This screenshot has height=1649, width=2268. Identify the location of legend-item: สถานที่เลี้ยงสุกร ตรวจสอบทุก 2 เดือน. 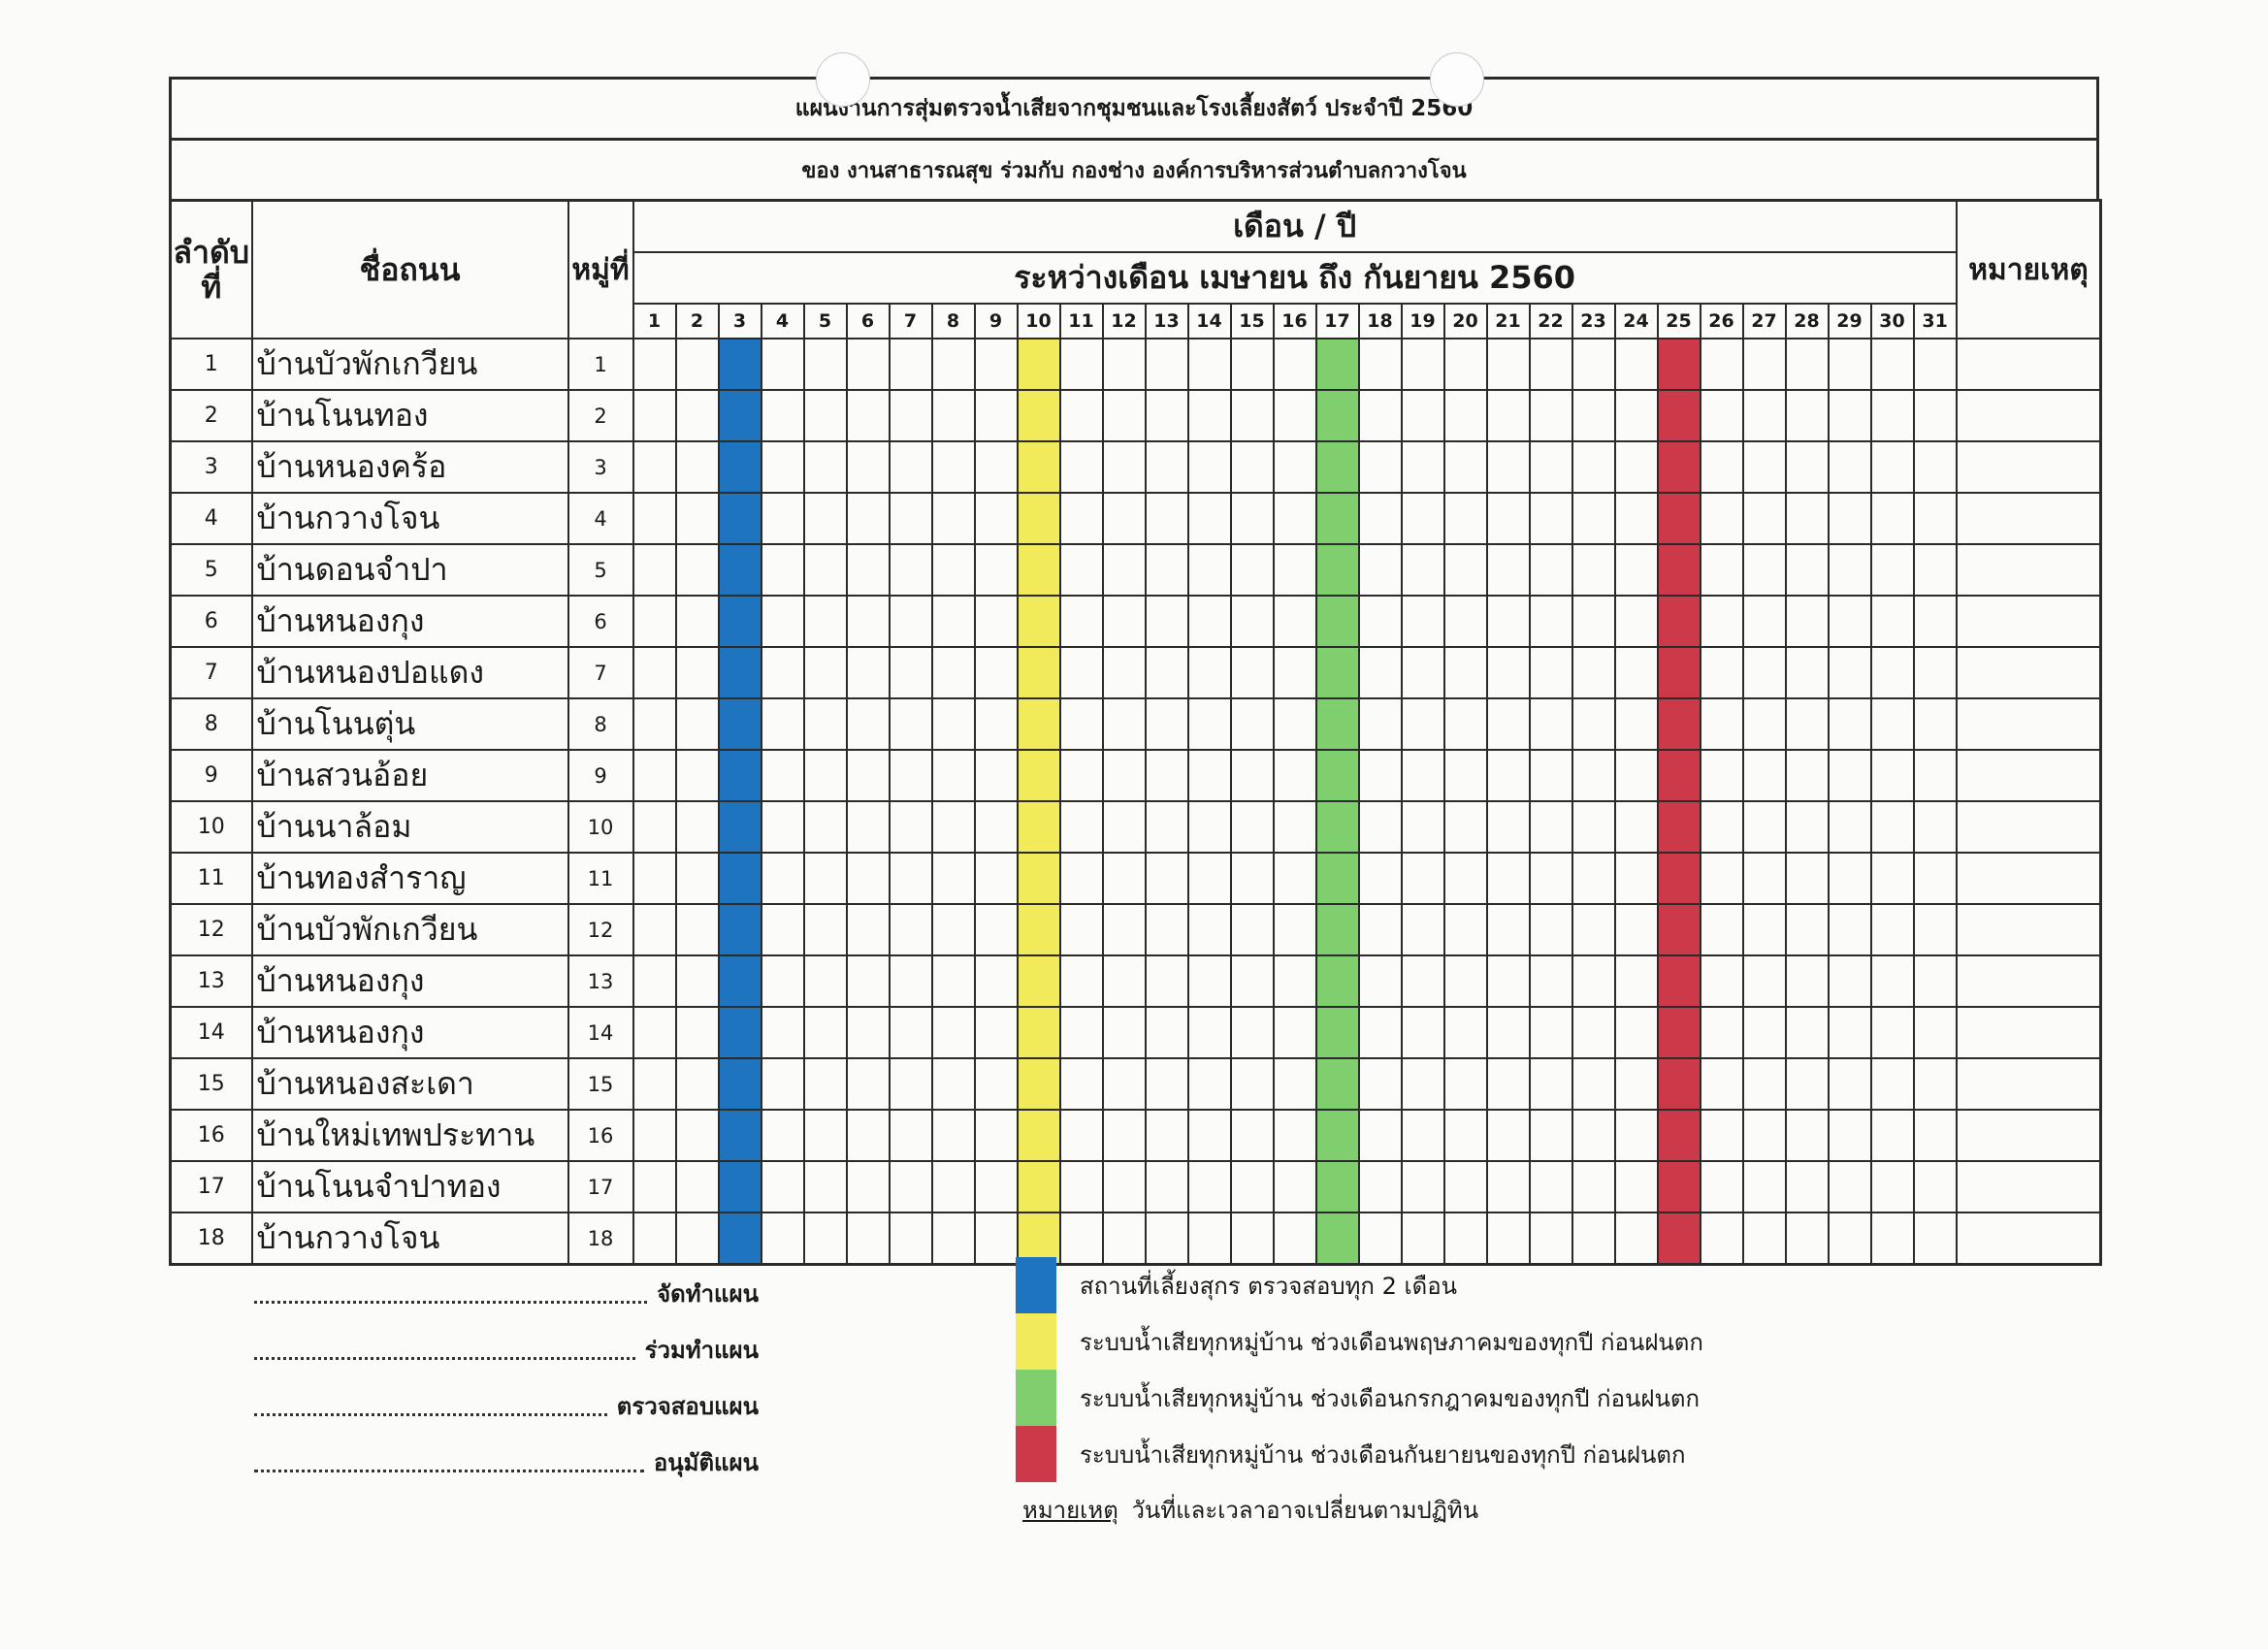
(1359, 1285).